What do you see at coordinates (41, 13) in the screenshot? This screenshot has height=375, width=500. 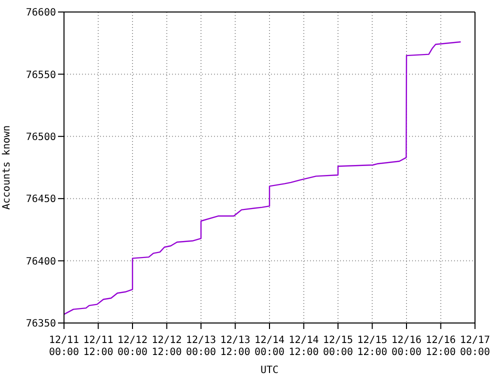 I see `y-tick-label: 76600` at bounding box center [41, 13].